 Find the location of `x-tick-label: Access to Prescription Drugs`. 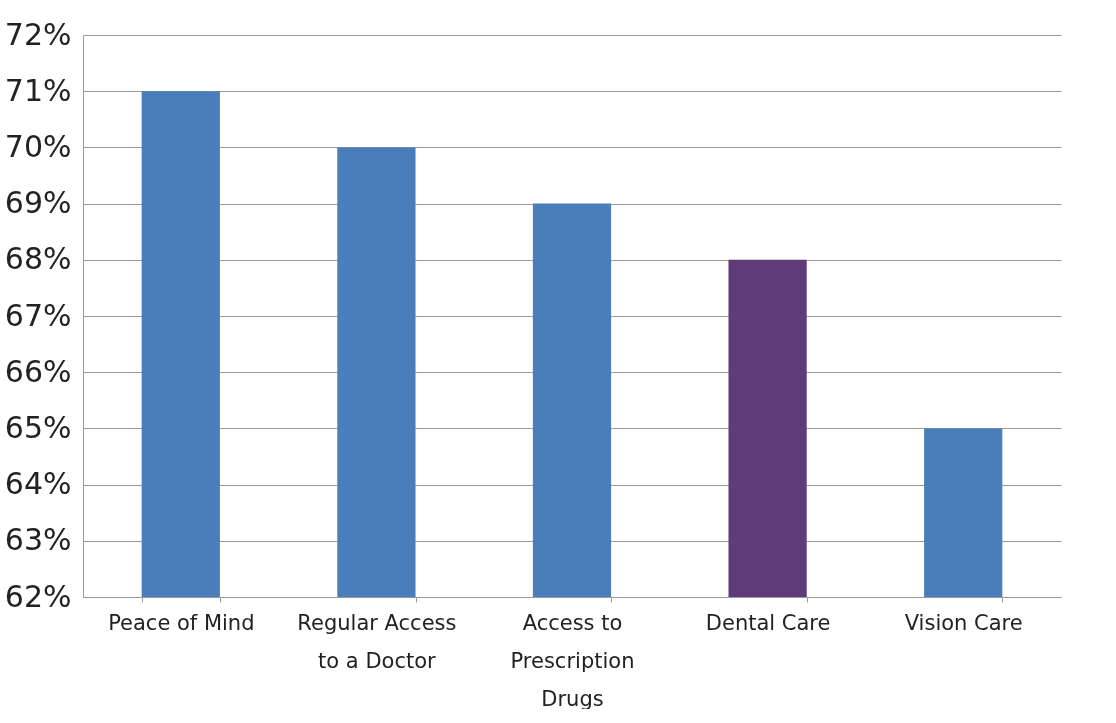

x-tick-label: Access to Prescription Drugs is located at coordinates (572, 660).